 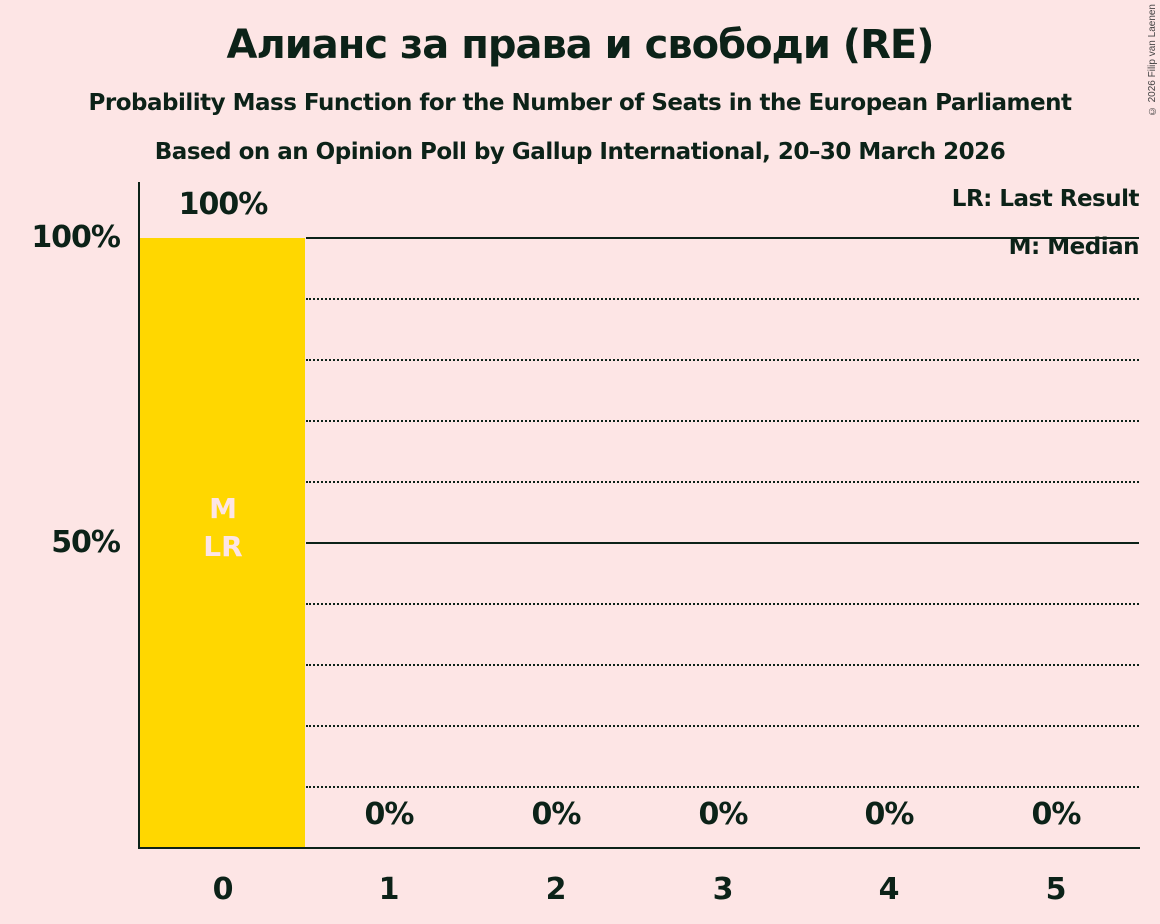 What do you see at coordinates (1152, 60) in the screenshot?
I see `copyright: © 2026 Filip van Laenen` at bounding box center [1152, 60].